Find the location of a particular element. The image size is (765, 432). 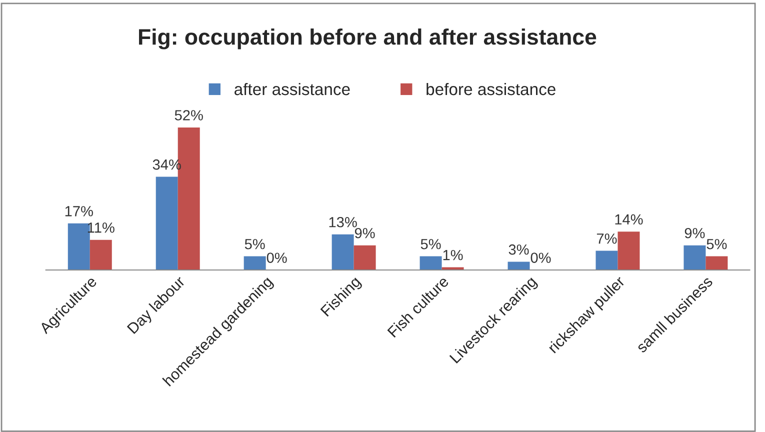

data-label: 3% is located at coordinates (518, 249).